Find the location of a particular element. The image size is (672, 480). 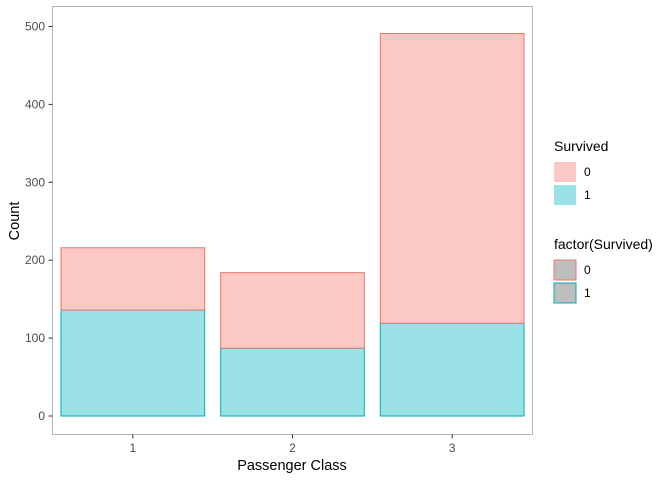

y-tick-label: 0 is located at coordinates (41, 416).